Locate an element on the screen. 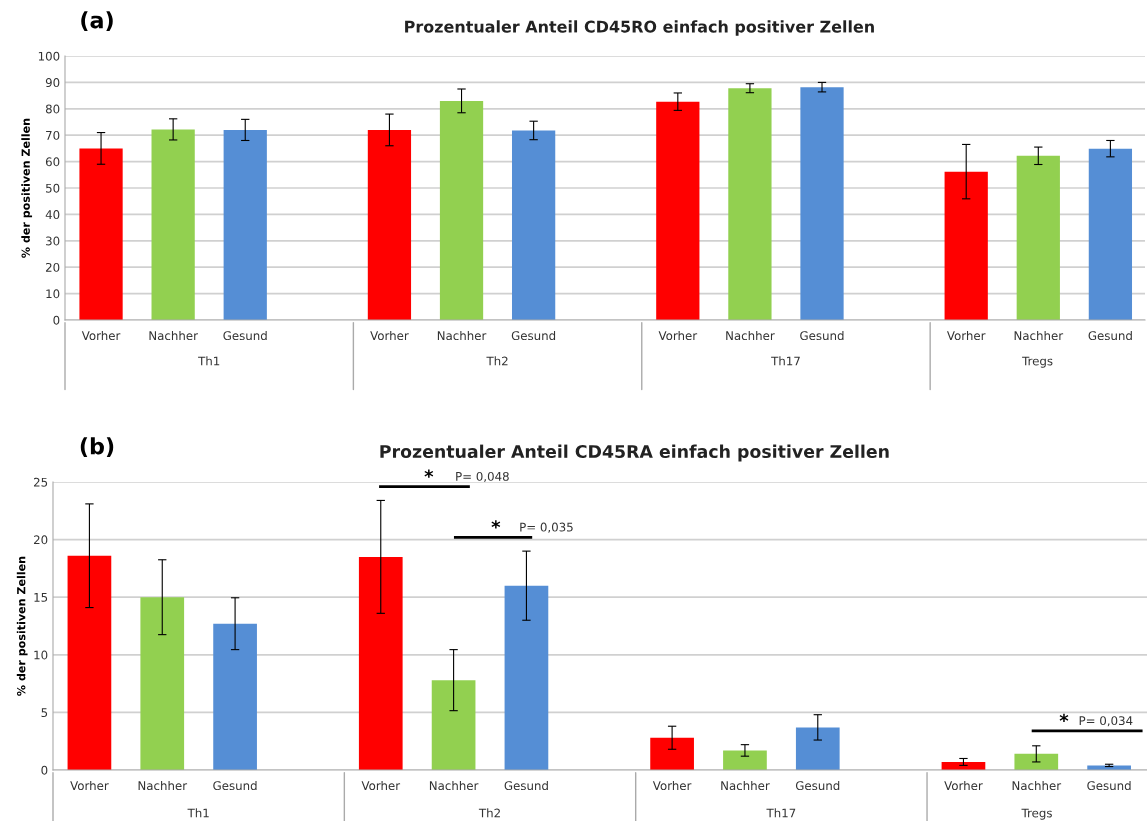 This screenshot has width=1147, height=821. y-tick-label: 90 is located at coordinates (52, 83).